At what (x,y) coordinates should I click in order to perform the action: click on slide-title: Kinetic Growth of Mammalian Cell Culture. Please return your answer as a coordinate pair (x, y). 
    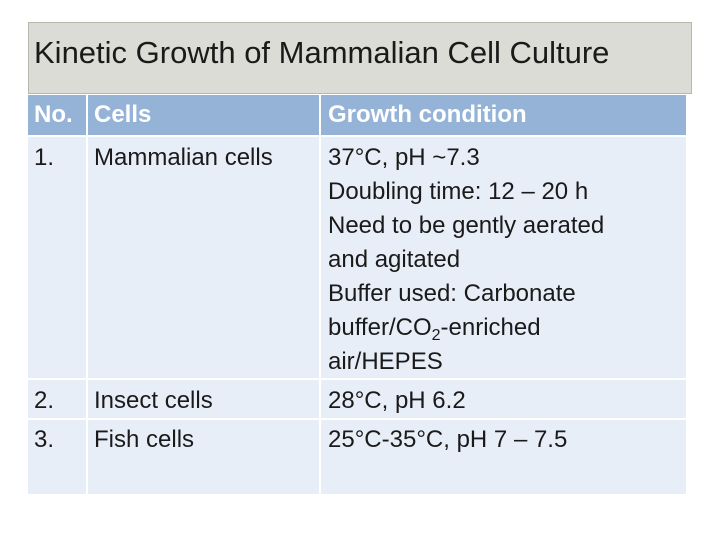
    Looking at the image, I should click on (322, 52).